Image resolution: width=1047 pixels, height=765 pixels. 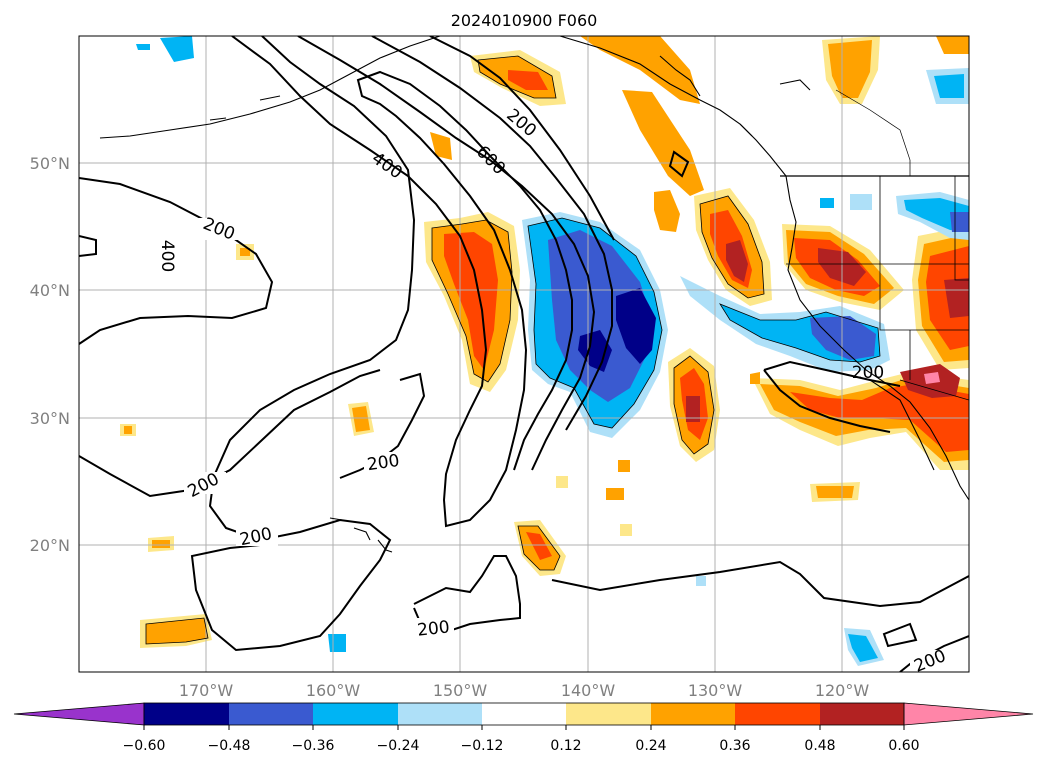 I want to click on colorbar-tick-label: −0.36, so click(x=313, y=746).